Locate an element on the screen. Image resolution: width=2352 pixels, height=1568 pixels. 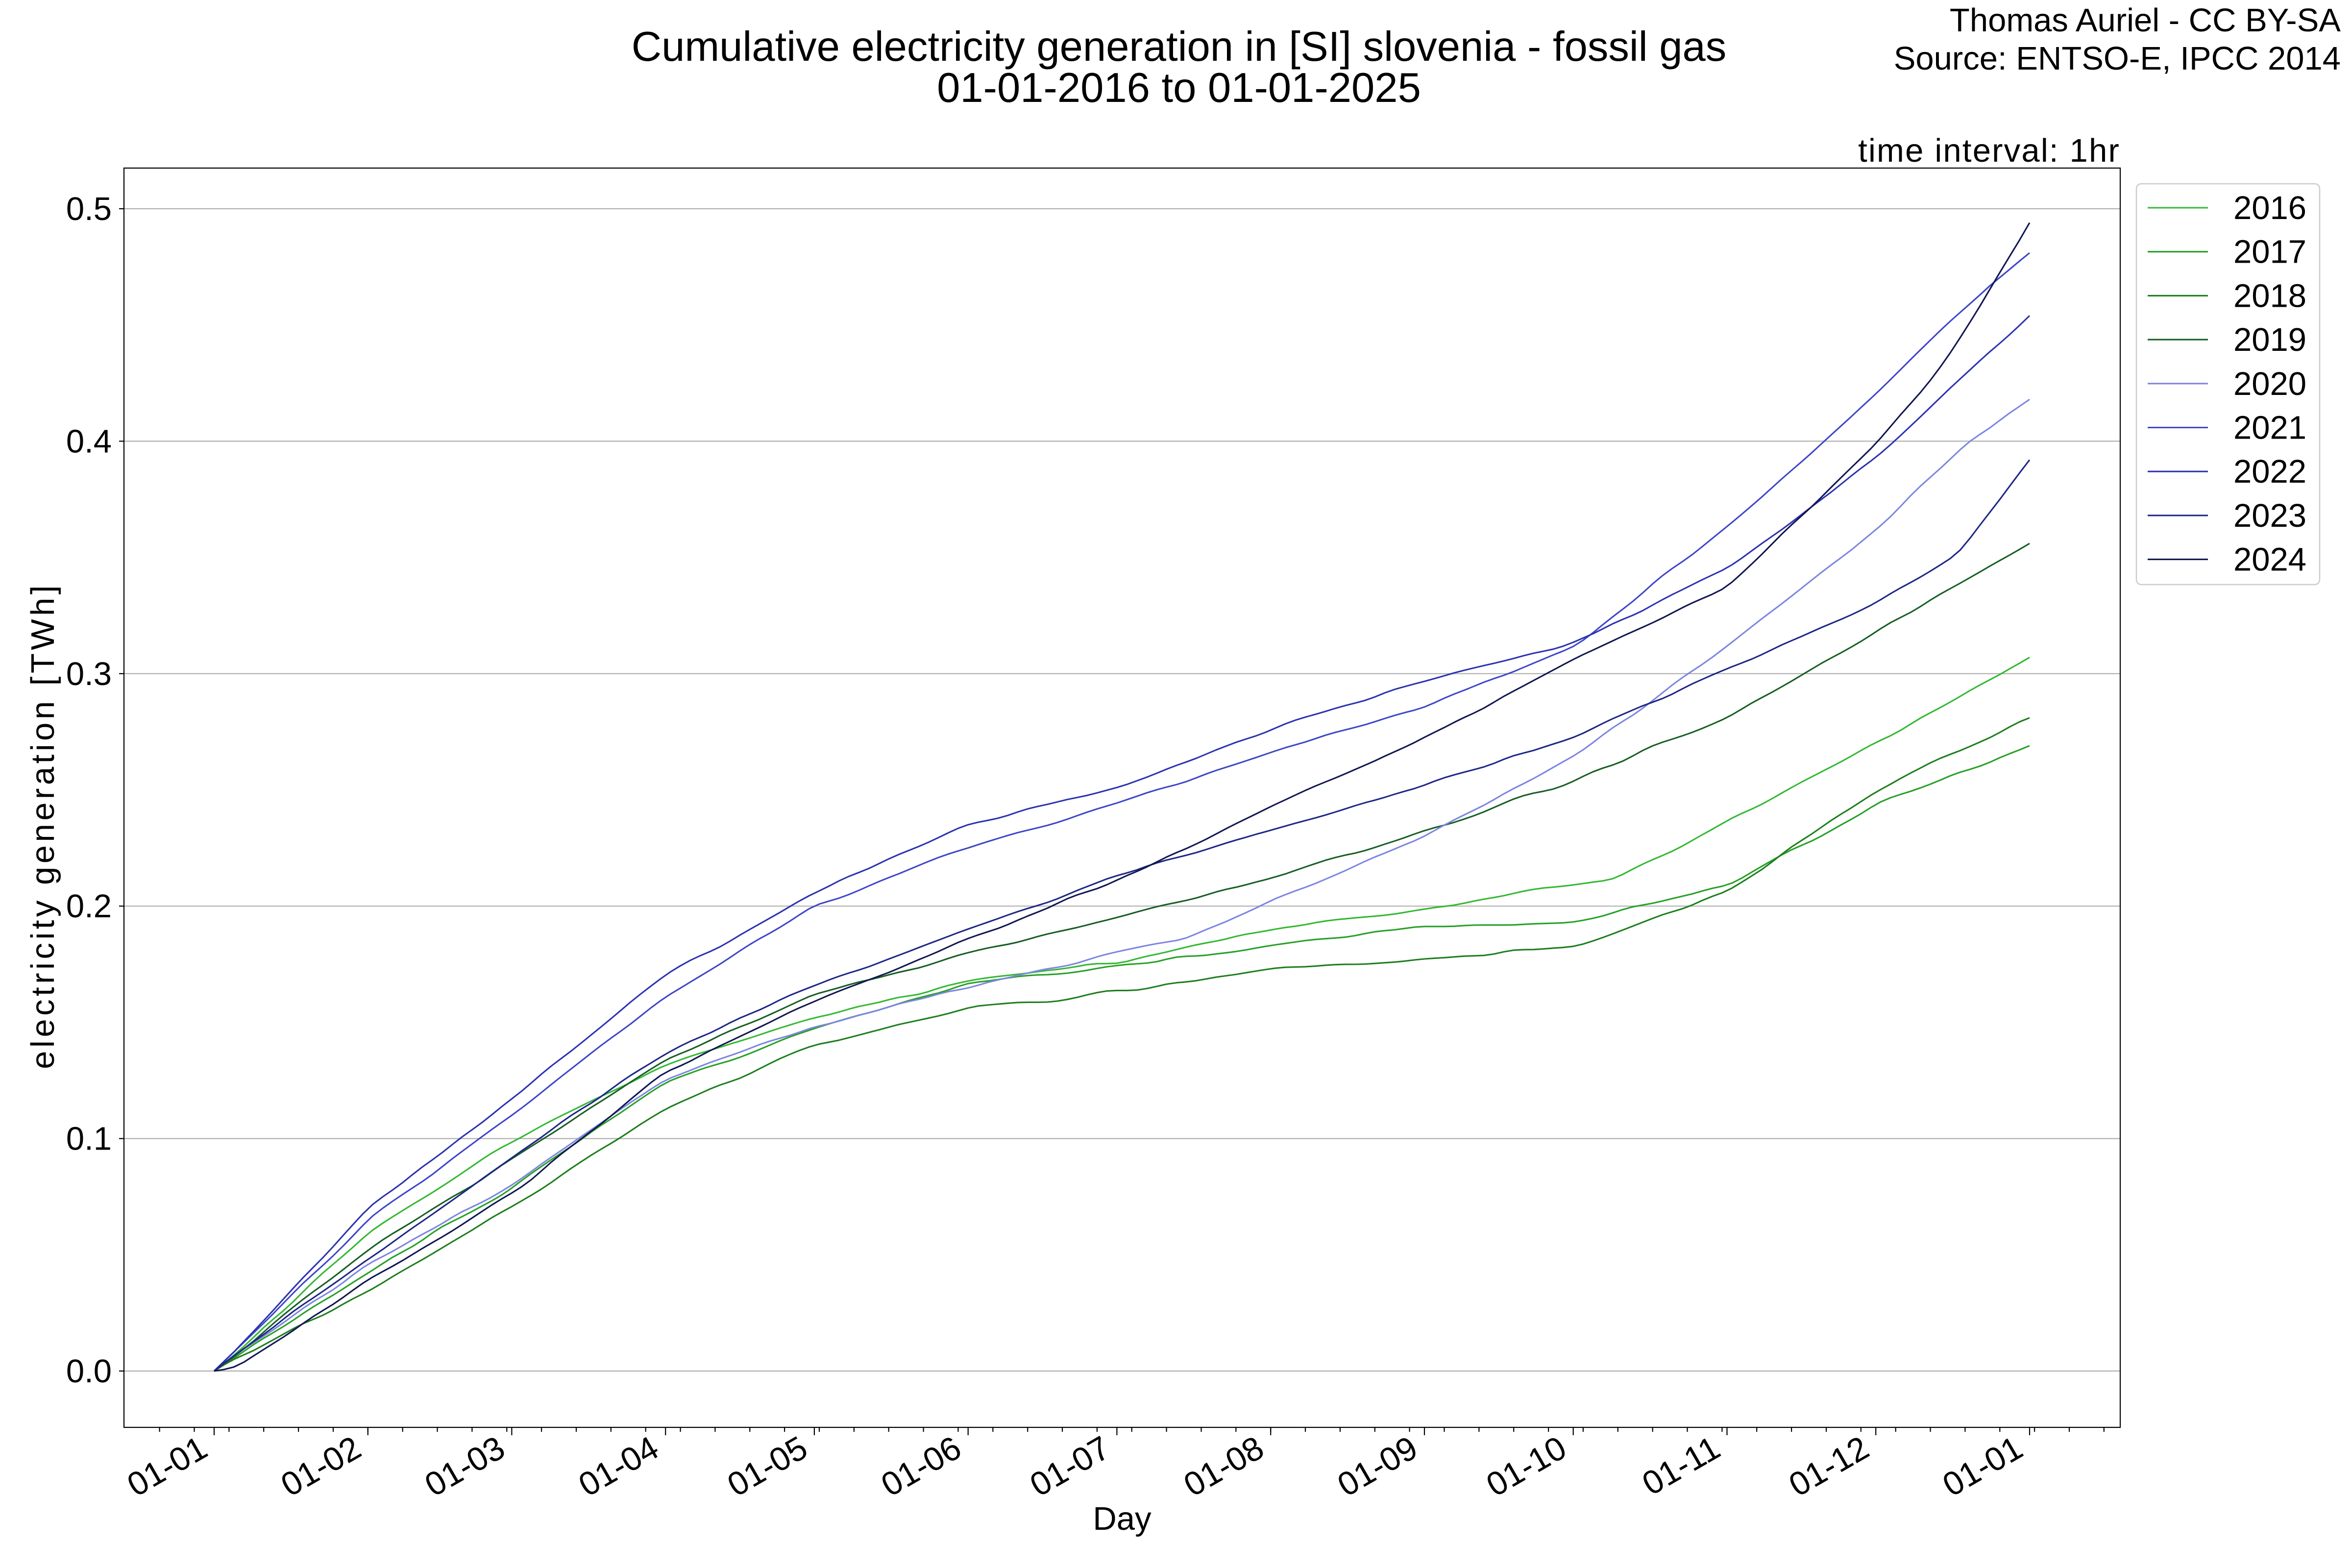
svg-text: Day is located at coordinates (1122, 1518).